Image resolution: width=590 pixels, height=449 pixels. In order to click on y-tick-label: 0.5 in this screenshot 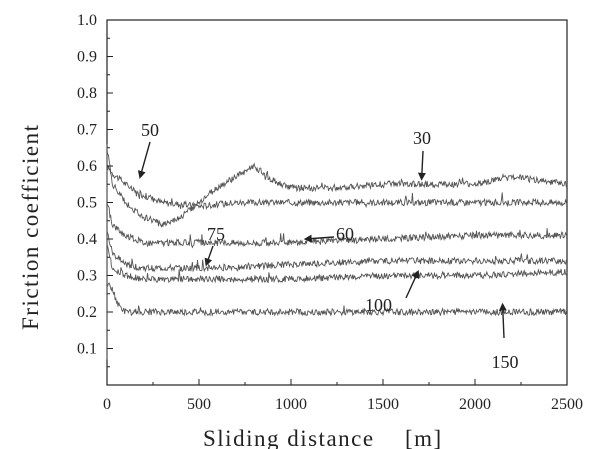, I will do `click(87, 203)`.